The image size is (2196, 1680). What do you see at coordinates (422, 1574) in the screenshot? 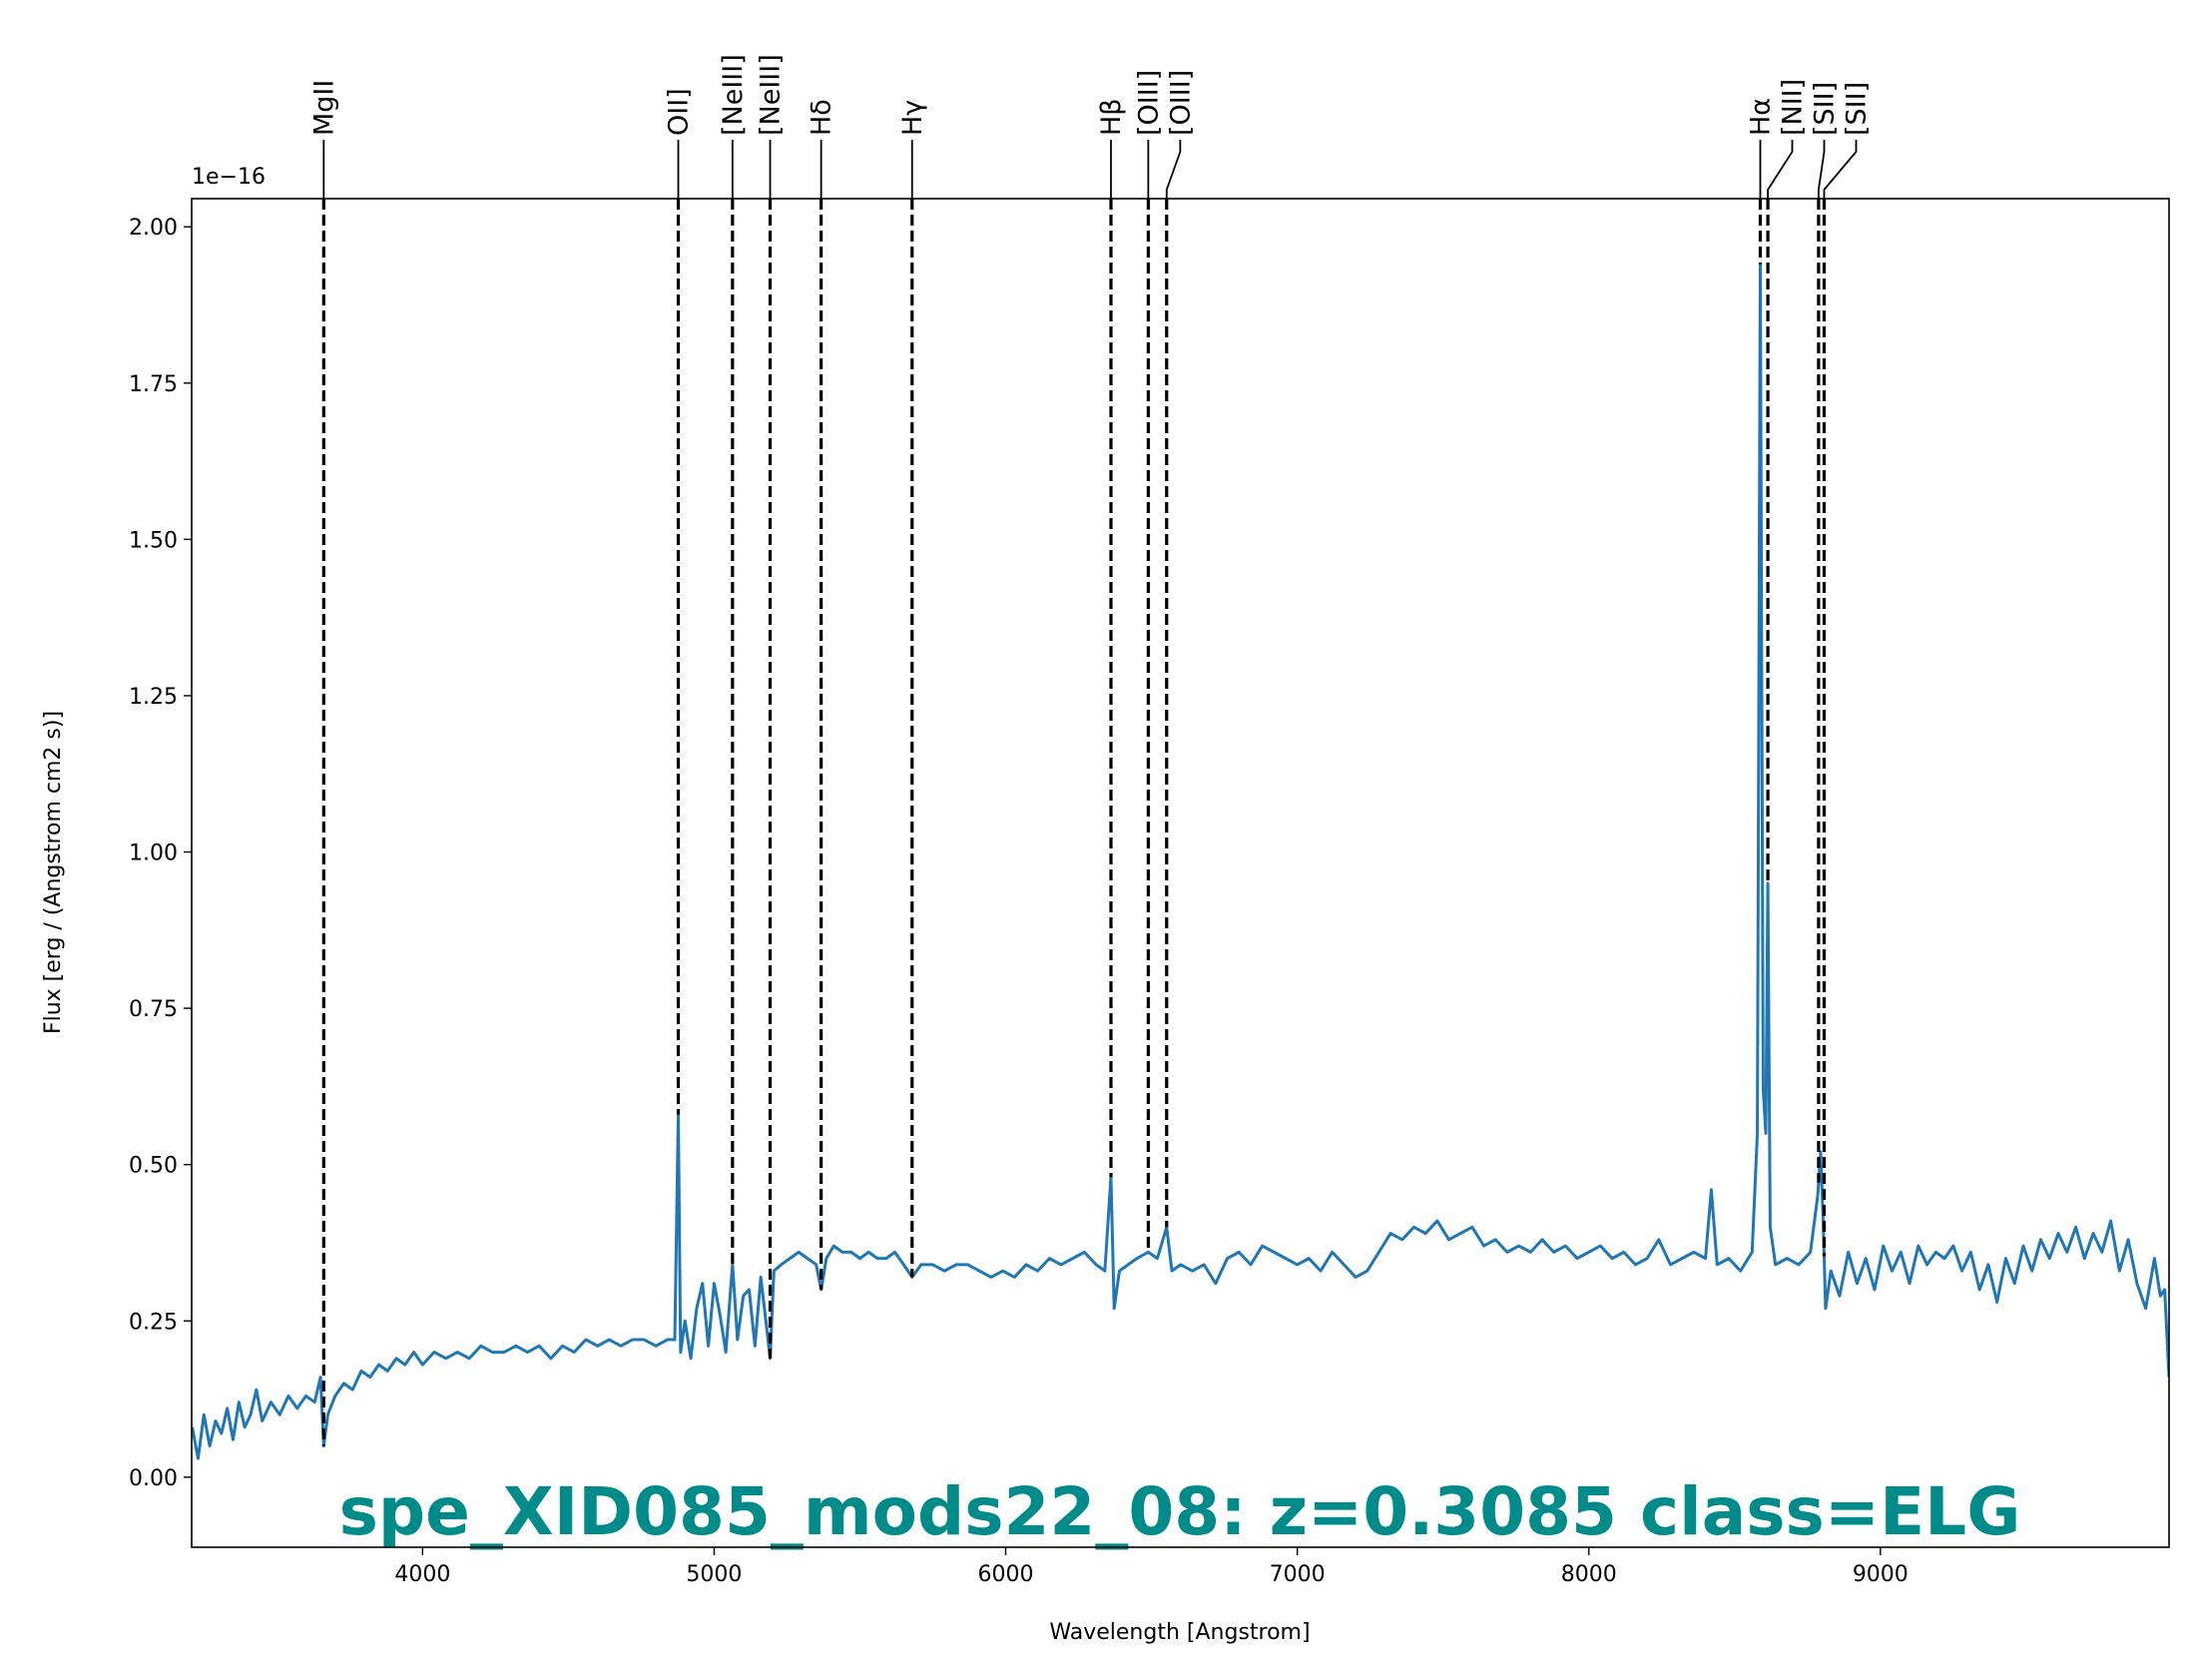
I see `x-tick-label: 4000` at bounding box center [422, 1574].